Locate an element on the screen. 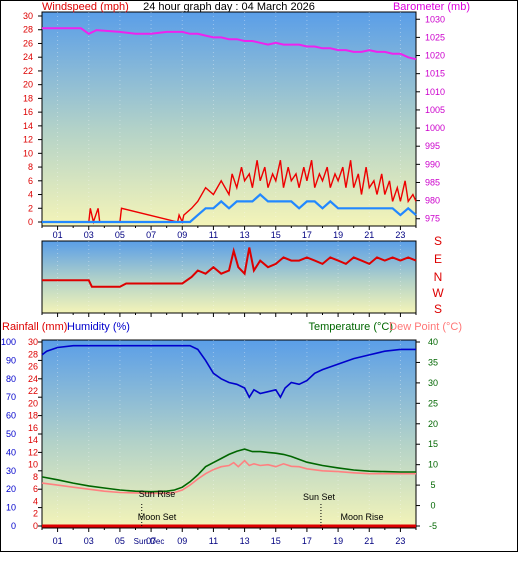 Image resolution: width=529 pixels, height=568 pixels. baro-y-label-1005: 1005 is located at coordinates (435, 110).